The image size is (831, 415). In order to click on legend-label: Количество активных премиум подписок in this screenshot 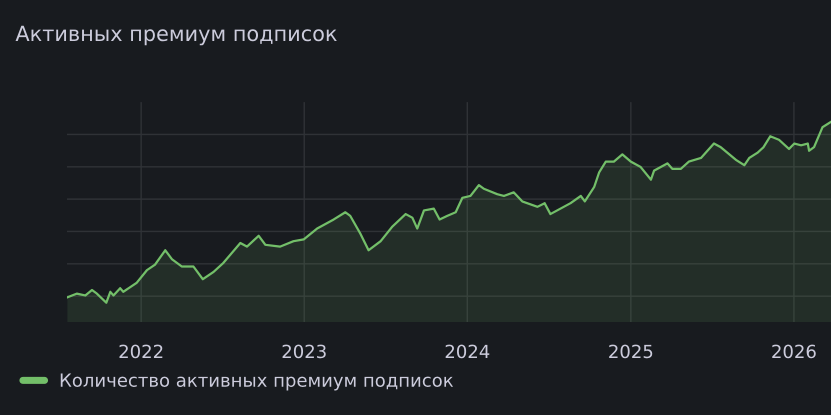, I will do `click(257, 382)`.